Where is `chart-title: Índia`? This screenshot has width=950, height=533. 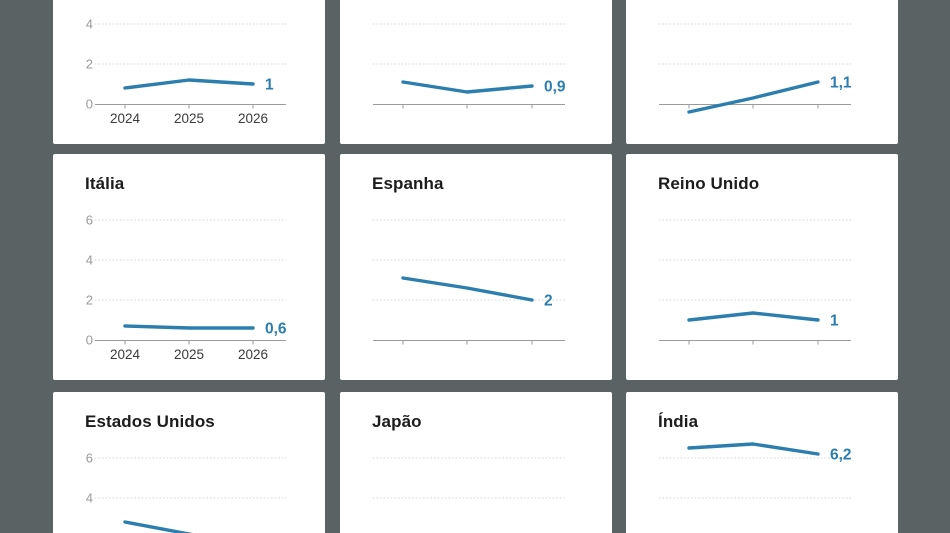 chart-title: Índia is located at coordinates (678, 421).